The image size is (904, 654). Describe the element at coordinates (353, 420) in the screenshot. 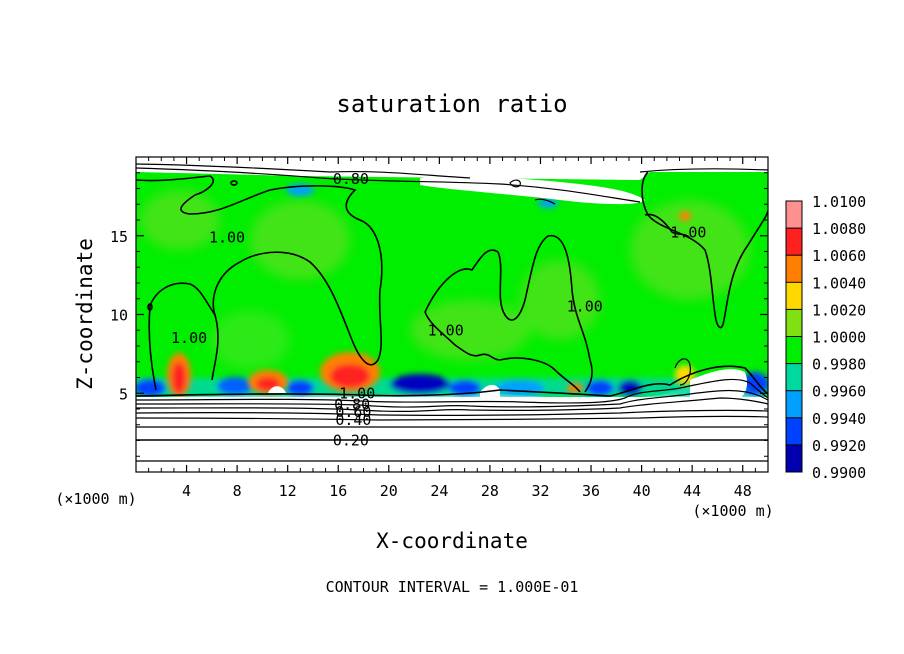

I see `contour-label: 0.40` at that location.